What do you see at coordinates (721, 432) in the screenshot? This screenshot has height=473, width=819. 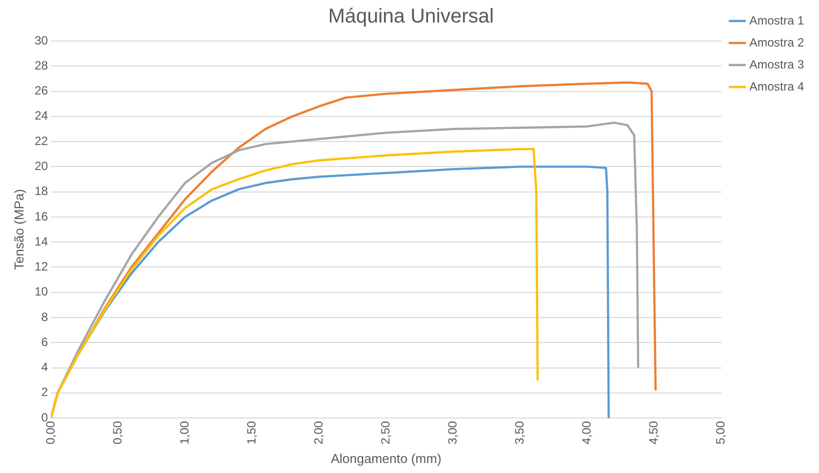 I see `x-tick-label: 5,00` at bounding box center [721, 432].